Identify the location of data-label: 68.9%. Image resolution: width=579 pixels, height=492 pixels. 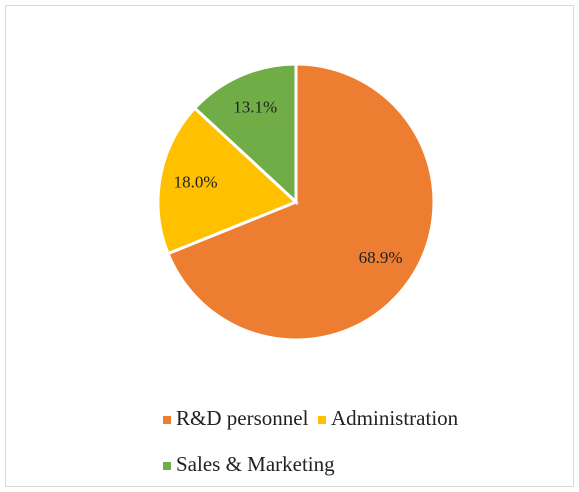
(381, 257).